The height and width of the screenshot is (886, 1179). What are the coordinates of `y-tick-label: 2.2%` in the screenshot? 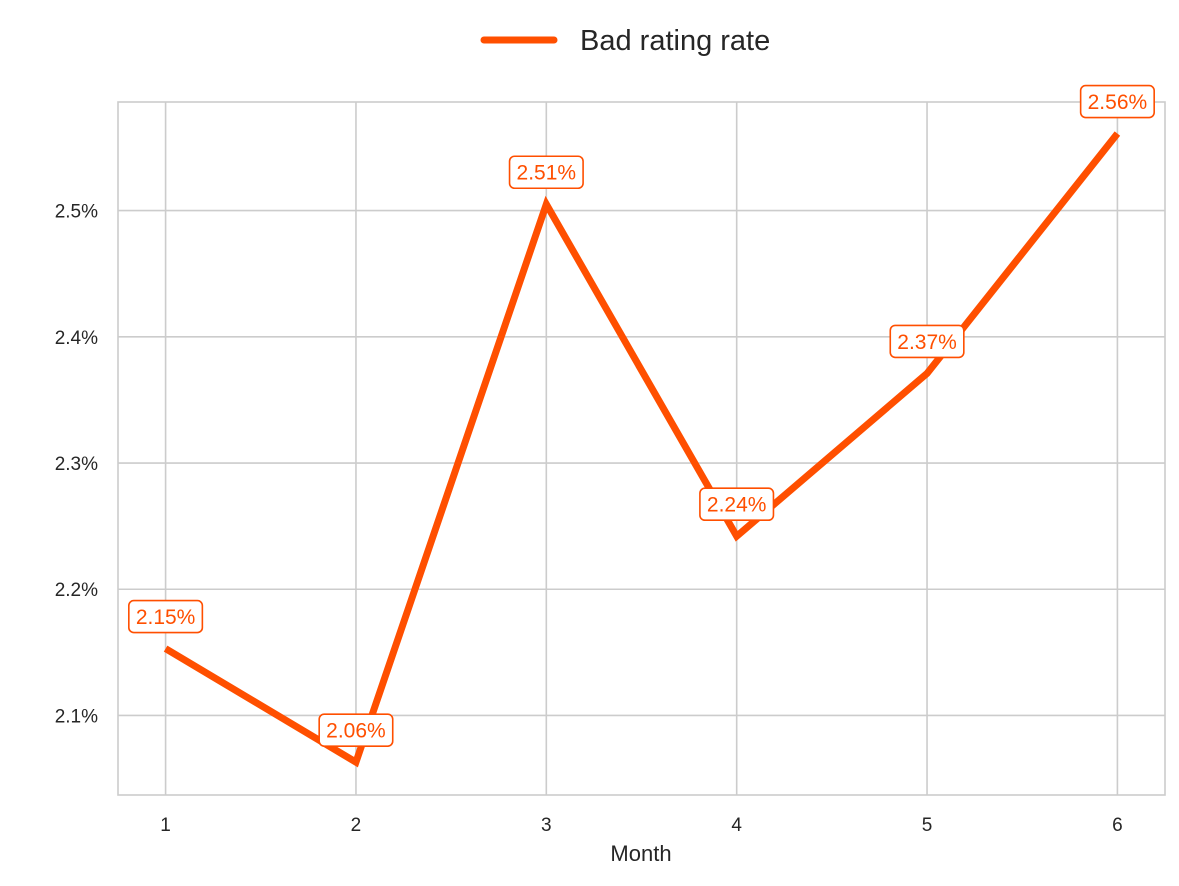 It's located at (76, 590).